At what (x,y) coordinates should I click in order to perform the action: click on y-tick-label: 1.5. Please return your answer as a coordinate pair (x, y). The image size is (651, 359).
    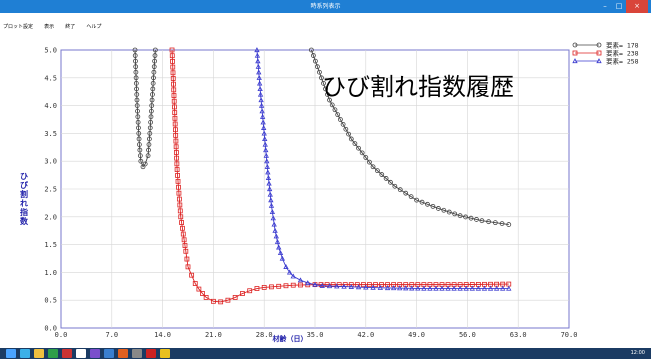
    Looking at the image, I should click on (50, 245).